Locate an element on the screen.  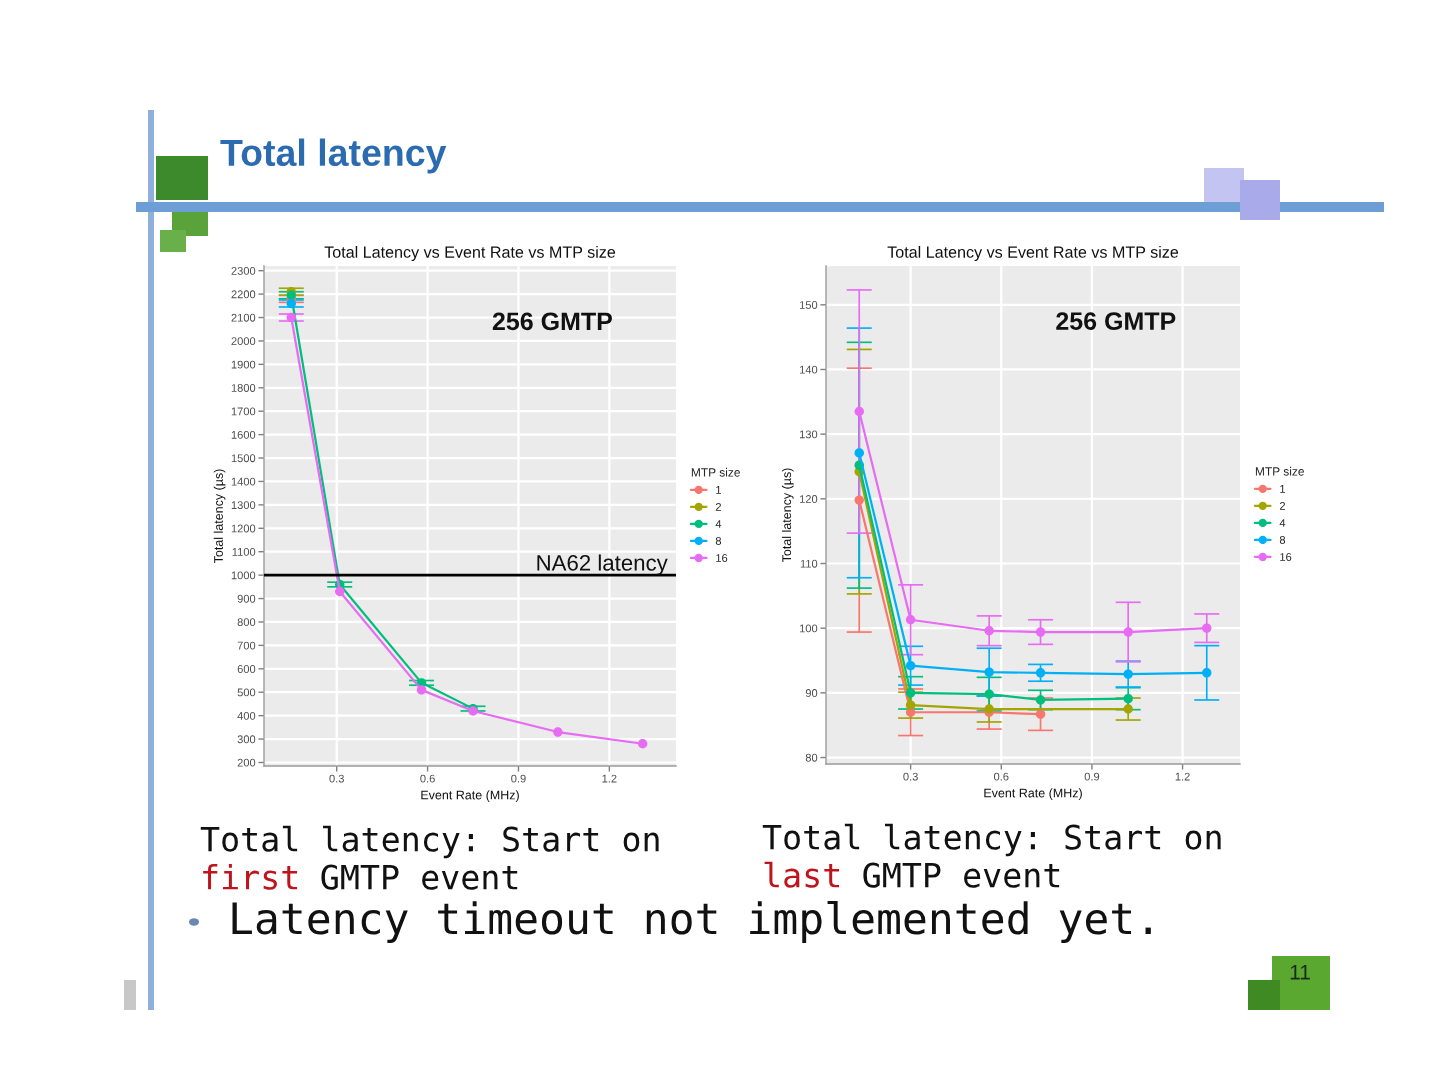
text: Latency timeout not implemented yet. is located at coordinates (691, 922).